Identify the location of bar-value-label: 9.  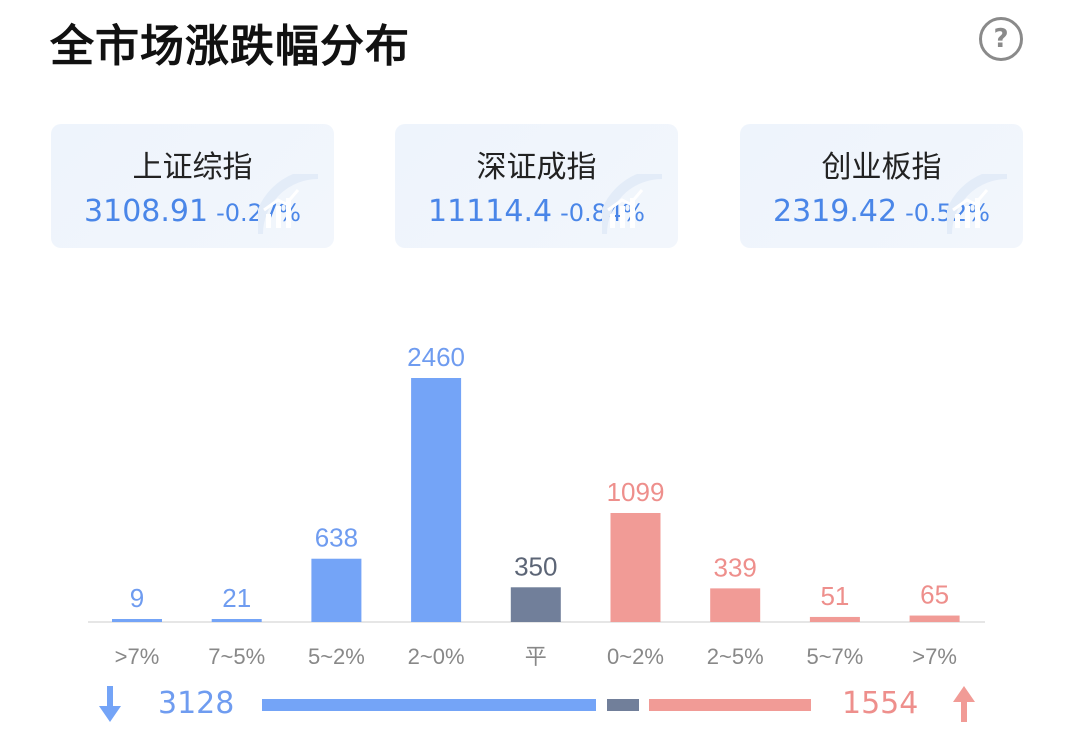
(137, 598).